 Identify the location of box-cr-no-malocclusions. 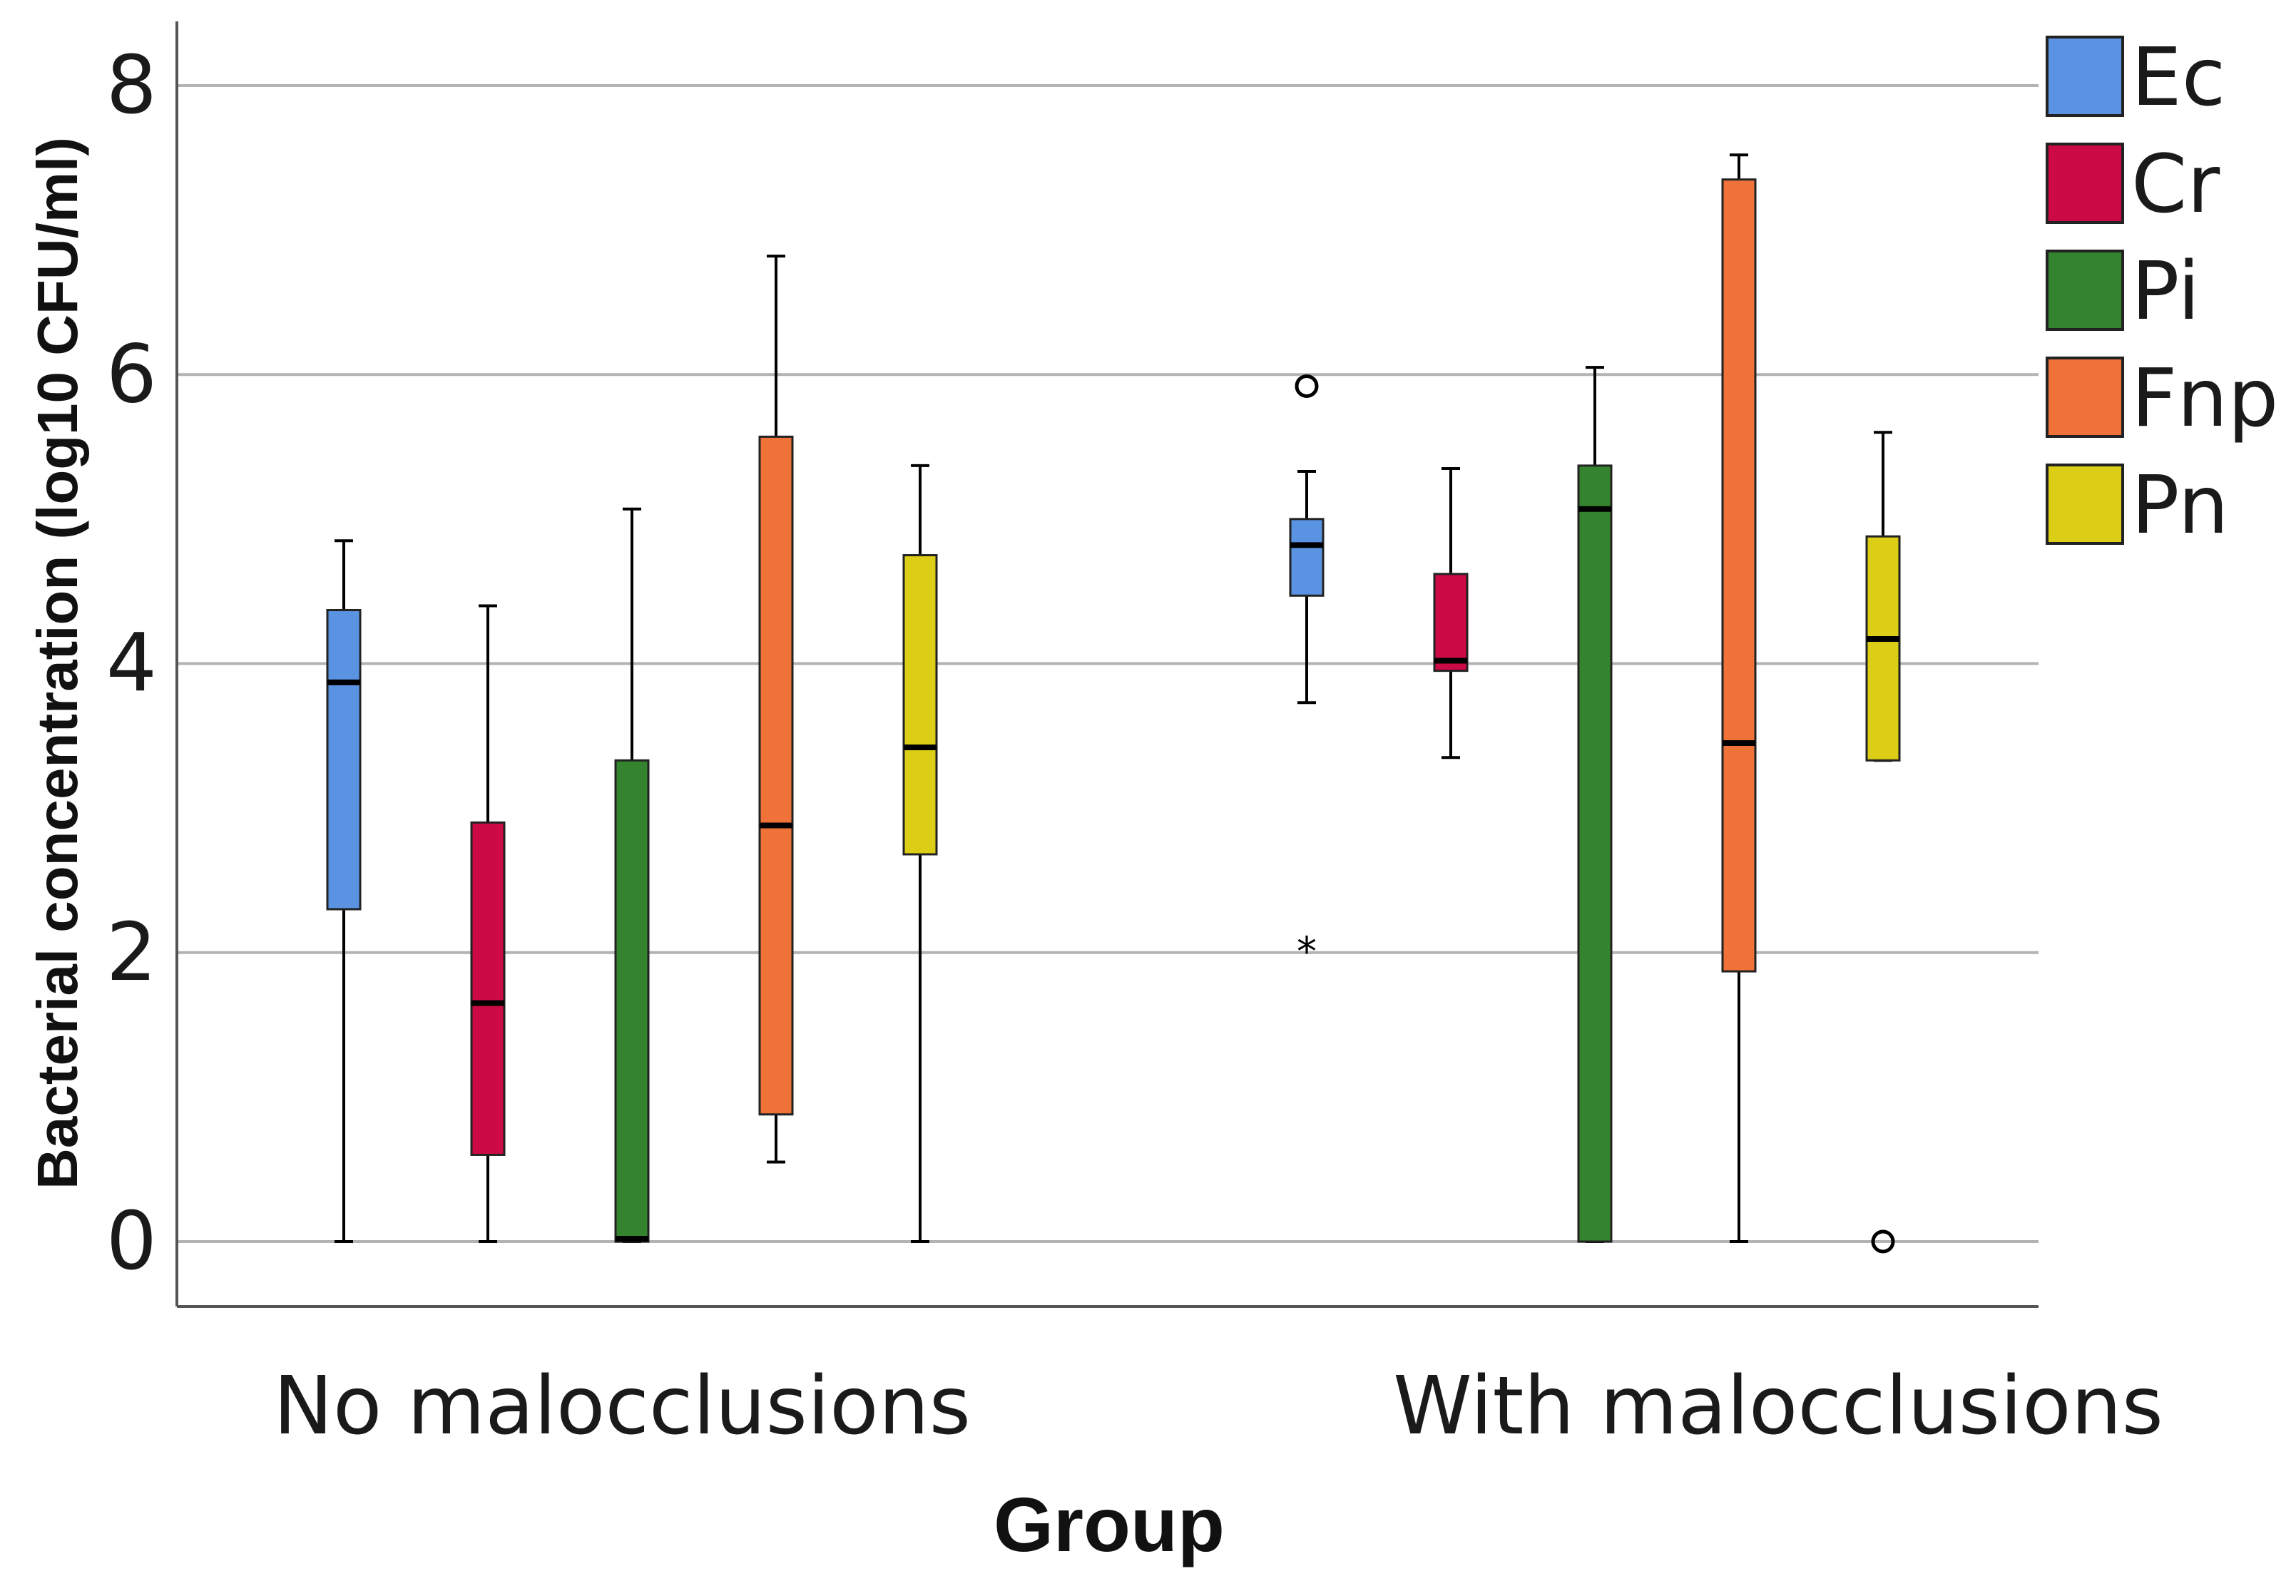
(488, 923).